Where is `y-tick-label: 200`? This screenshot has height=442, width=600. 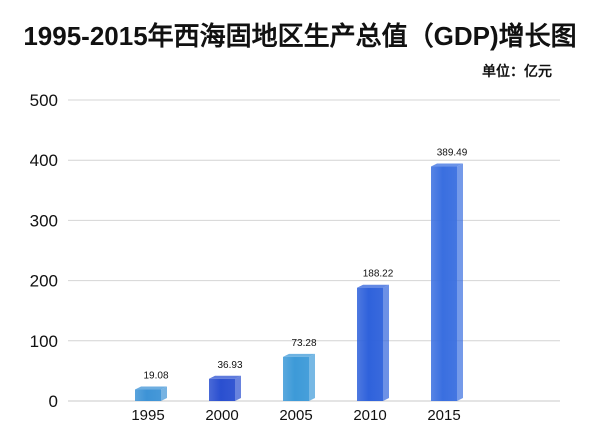
y-tick-label: 200 is located at coordinates (44, 281).